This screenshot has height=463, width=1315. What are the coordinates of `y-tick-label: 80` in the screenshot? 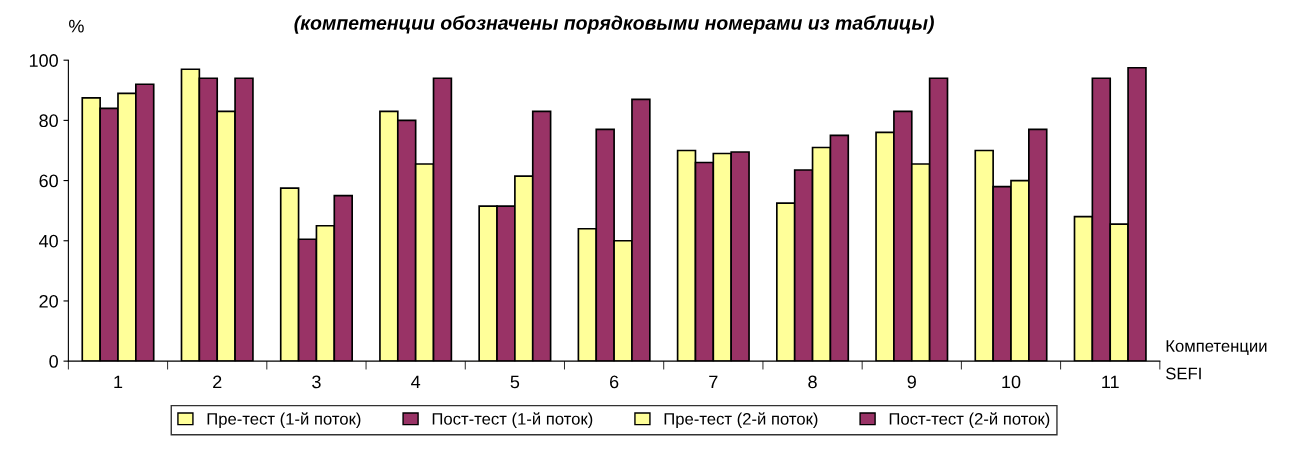 It's located at (48, 121).